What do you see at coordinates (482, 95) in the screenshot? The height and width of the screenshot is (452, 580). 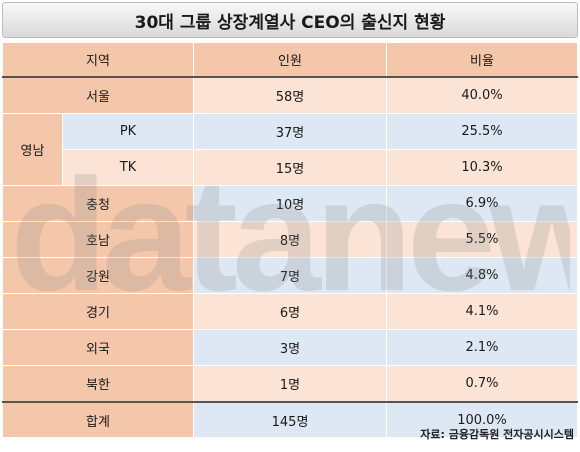 I see `ratio-cell: 40.0%` at bounding box center [482, 95].